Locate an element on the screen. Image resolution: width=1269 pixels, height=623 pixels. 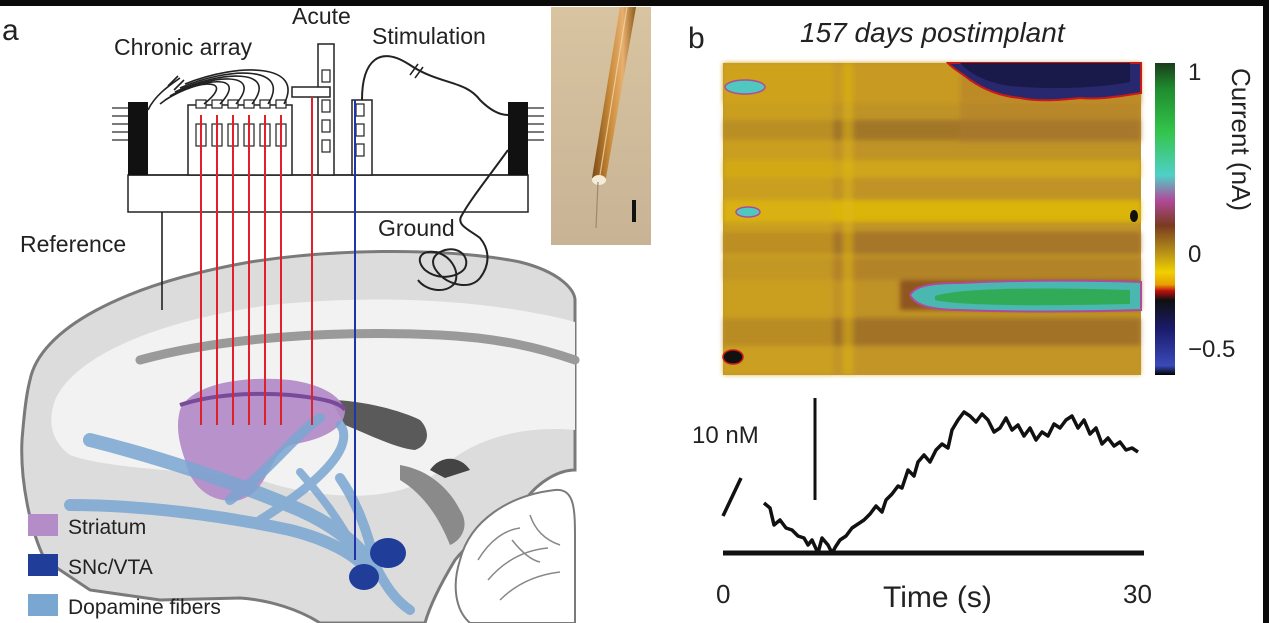
right-connector is located at coordinates (518, 138).